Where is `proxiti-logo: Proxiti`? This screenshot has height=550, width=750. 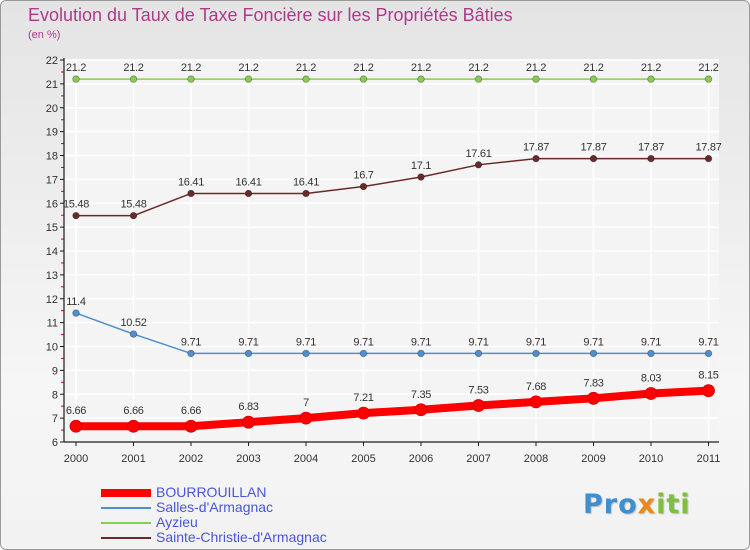
proxiti-logo: Proxiti is located at coordinates (637, 504).